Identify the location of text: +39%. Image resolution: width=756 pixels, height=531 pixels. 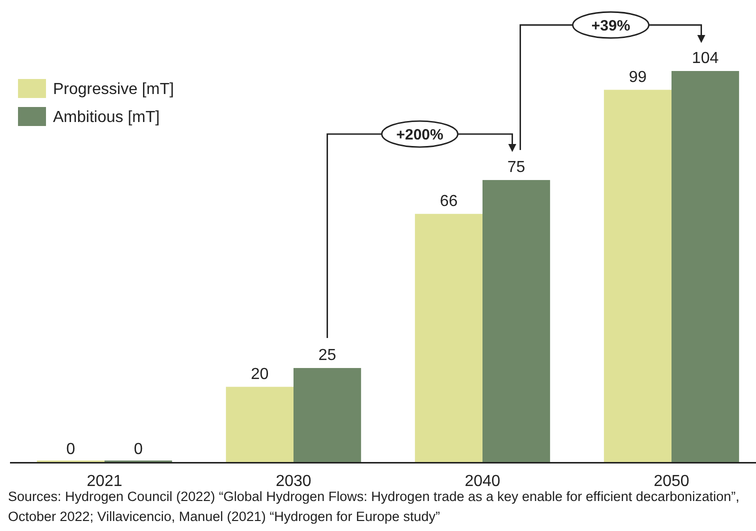
(610, 26).